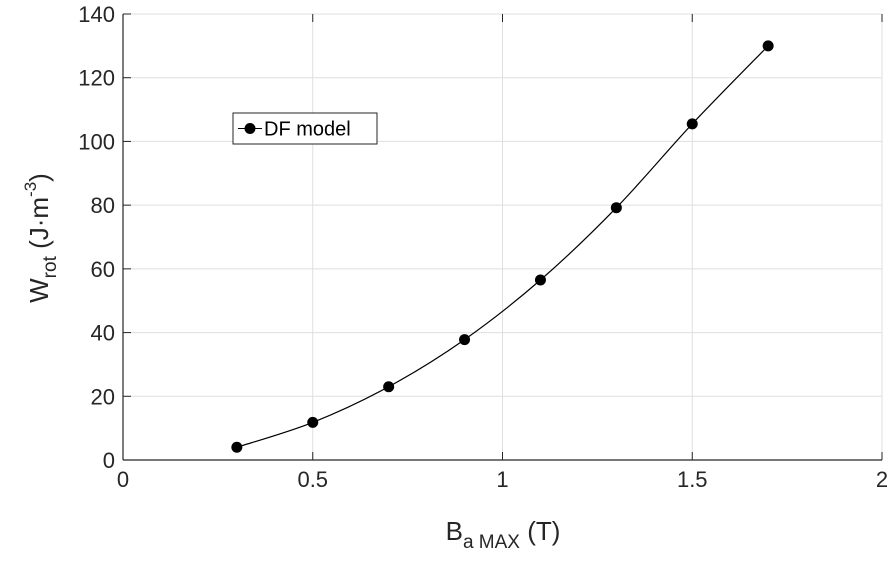  What do you see at coordinates (882, 479) in the screenshot?
I see `x-tick-label-4: 2` at bounding box center [882, 479].